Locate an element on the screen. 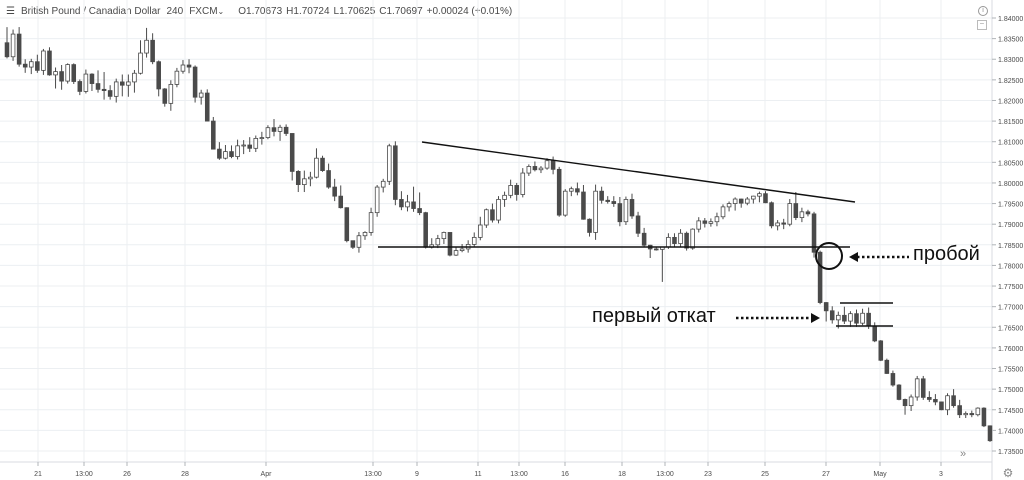  interval-label: 240 is located at coordinates (175, 11).